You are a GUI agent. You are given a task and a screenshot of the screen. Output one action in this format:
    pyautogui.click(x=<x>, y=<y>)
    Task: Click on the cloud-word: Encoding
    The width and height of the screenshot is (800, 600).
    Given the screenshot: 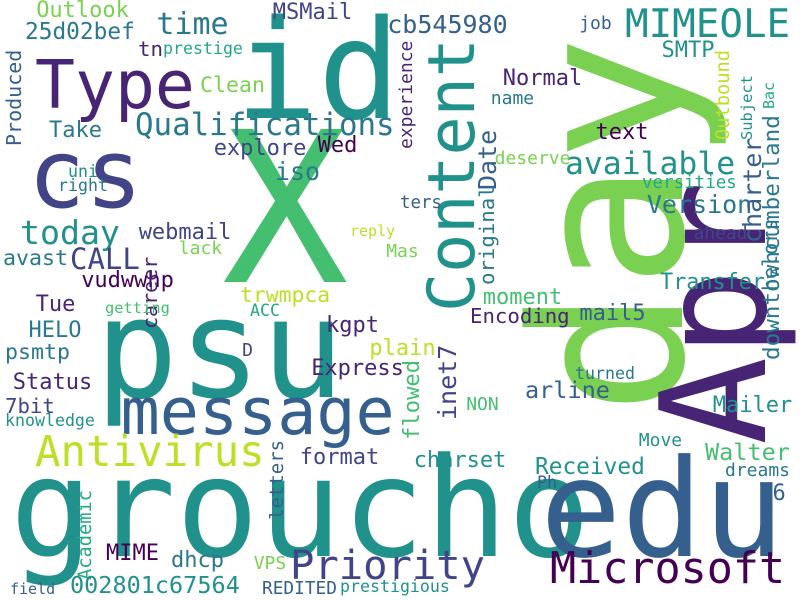 What is the action you would take?
    pyautogui.click(x=520, y=315)
    